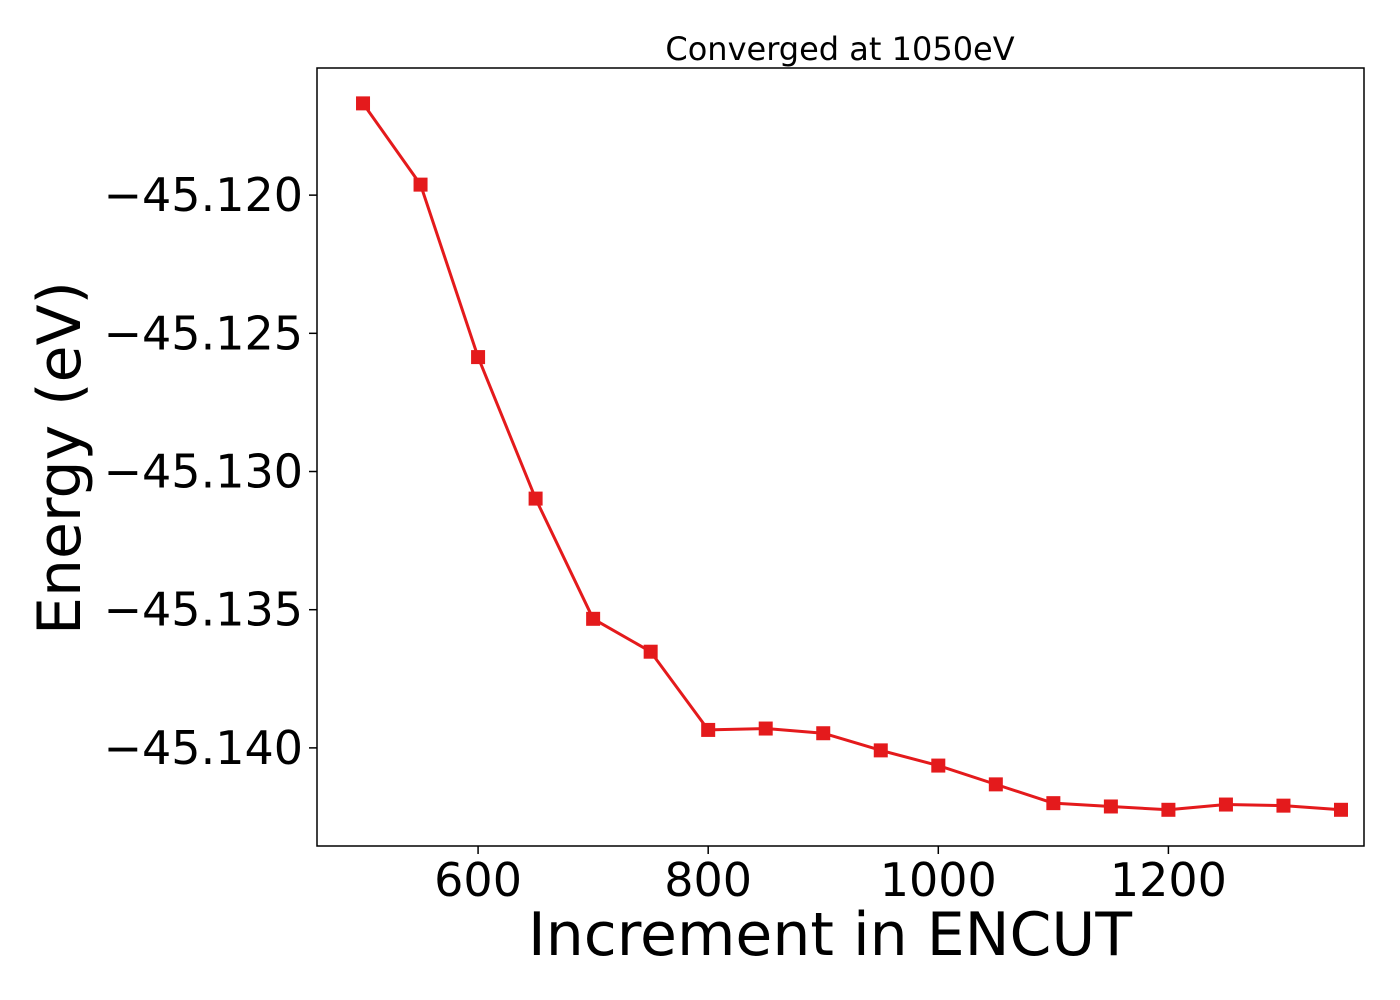 The width and height of the screenshot is (1400, 1000). Describe the element at coordinates (204, 333) in the screenshot. I see `y-tick-label: −45.125` at that location.